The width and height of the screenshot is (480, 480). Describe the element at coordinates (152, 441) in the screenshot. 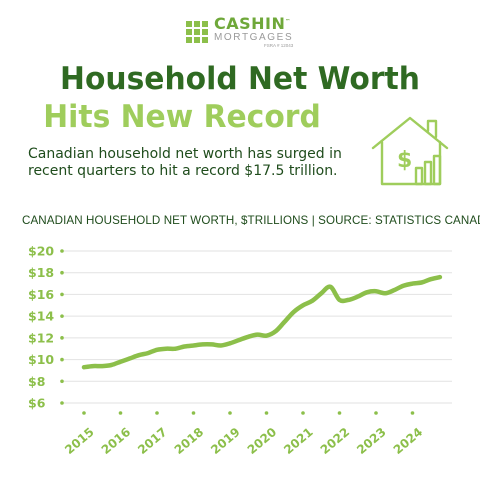

I see `x-tick-label: 2017` at that location.